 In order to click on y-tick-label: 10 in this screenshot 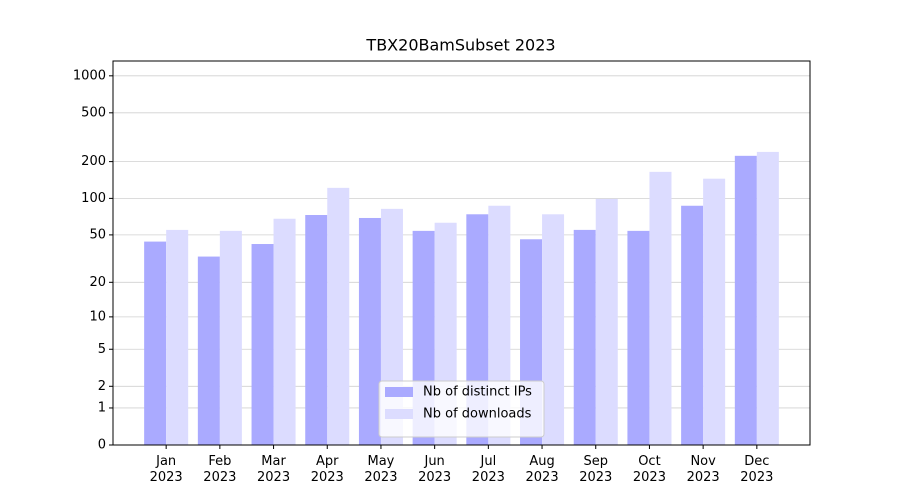, I will do `click(97, 316)`.